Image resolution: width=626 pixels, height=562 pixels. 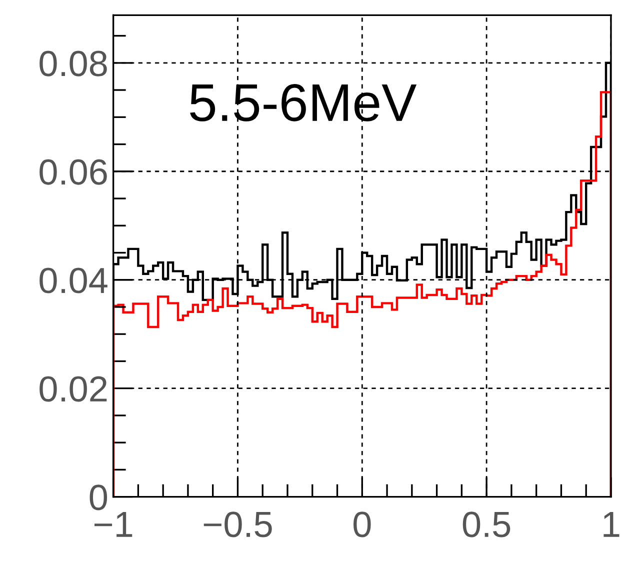 I want to click on y-tick-label: 0, so click(x=99, y=497).